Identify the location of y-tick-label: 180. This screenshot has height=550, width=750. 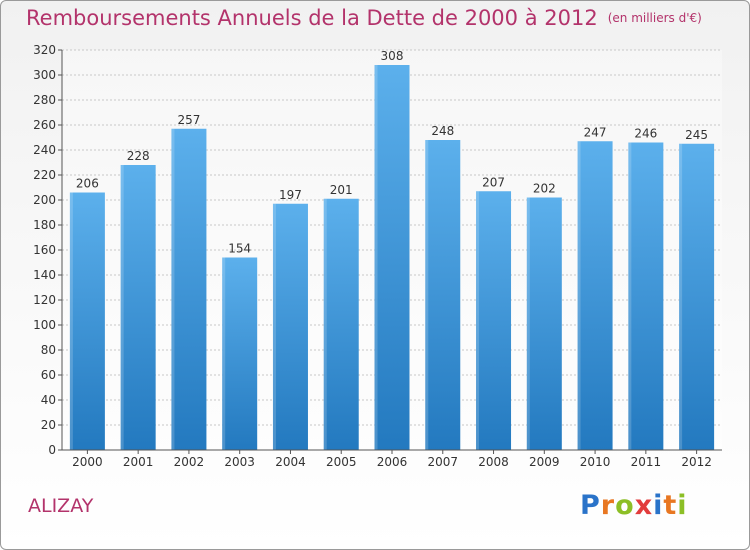
(44, 225).